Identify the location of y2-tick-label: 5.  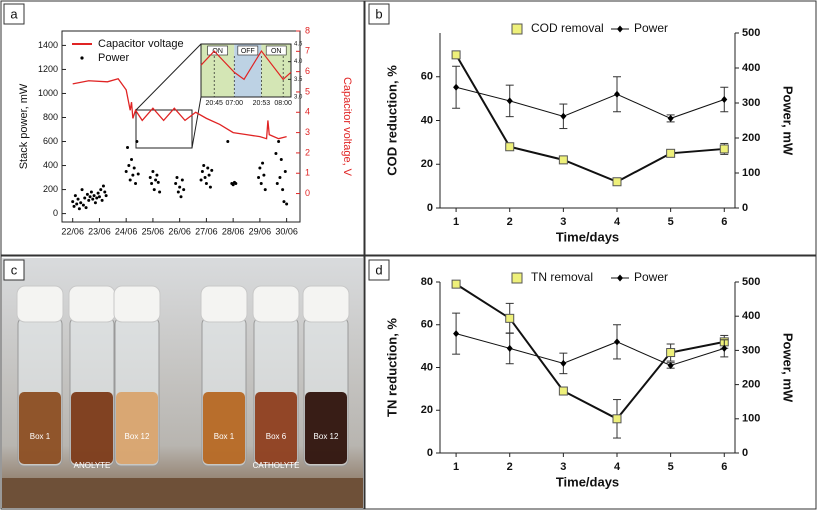
(307, 91).